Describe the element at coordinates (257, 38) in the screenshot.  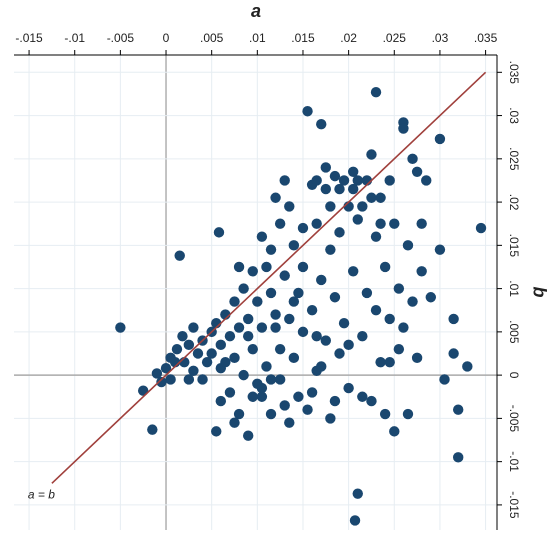
I see `x-tick-label: .01` at that location.